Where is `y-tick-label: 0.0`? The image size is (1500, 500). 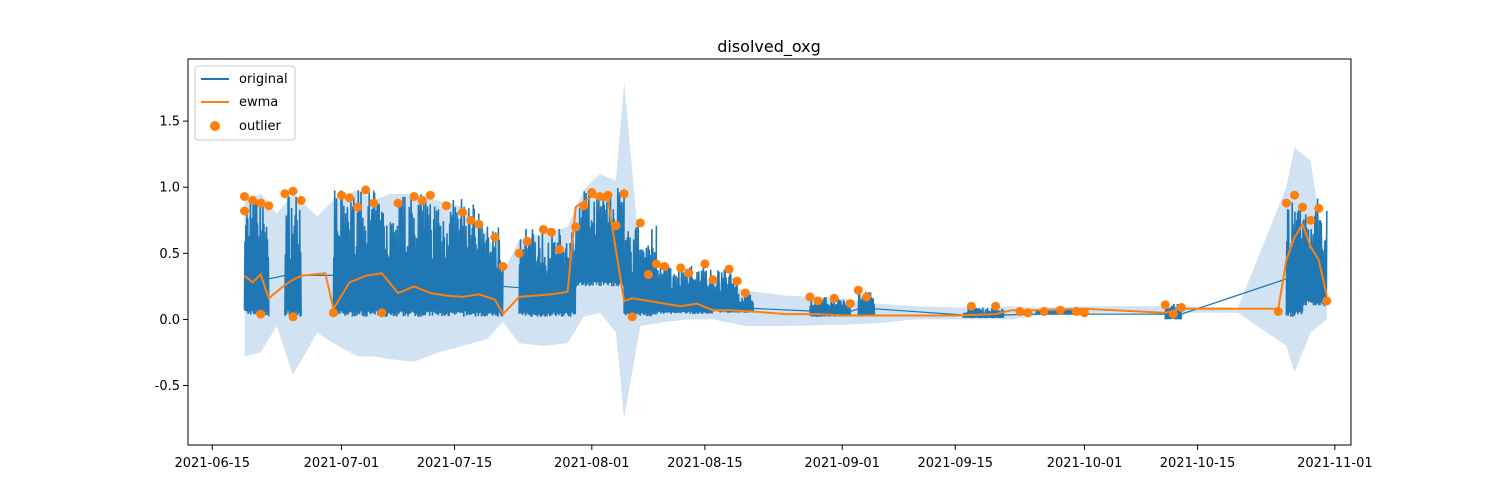 y-tick-label: 0.0 is located at coordinates (169, 320).